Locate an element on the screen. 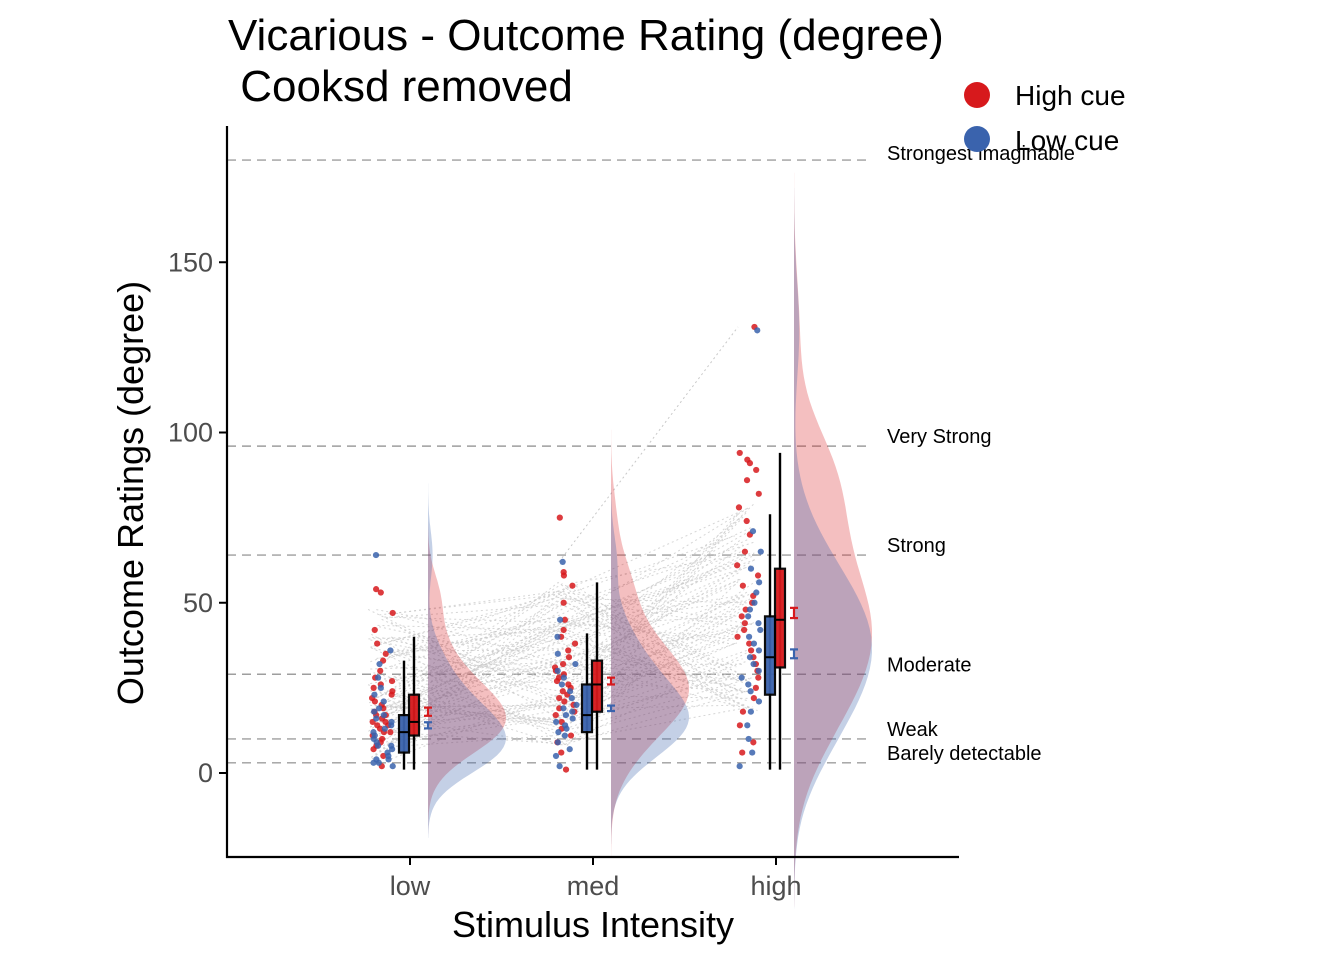 The width and height of the screenshot is (1344, 960). x-tick-label: high is located at coordinates (775, 886).